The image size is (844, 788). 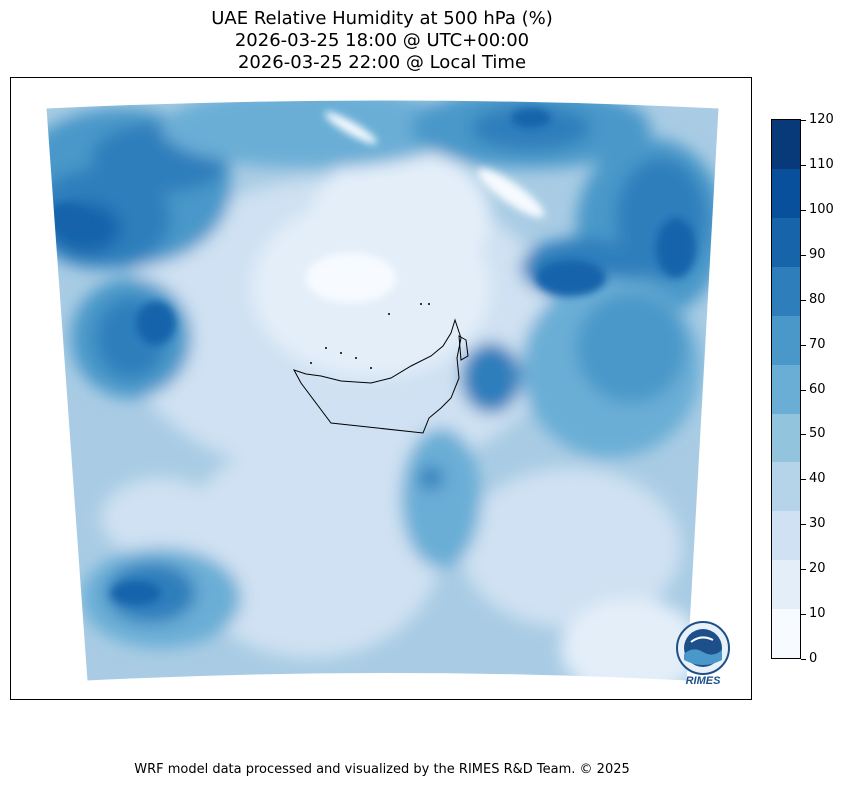 I want to click on colorbar-tick-label: 30, so click(x=817, y=523).